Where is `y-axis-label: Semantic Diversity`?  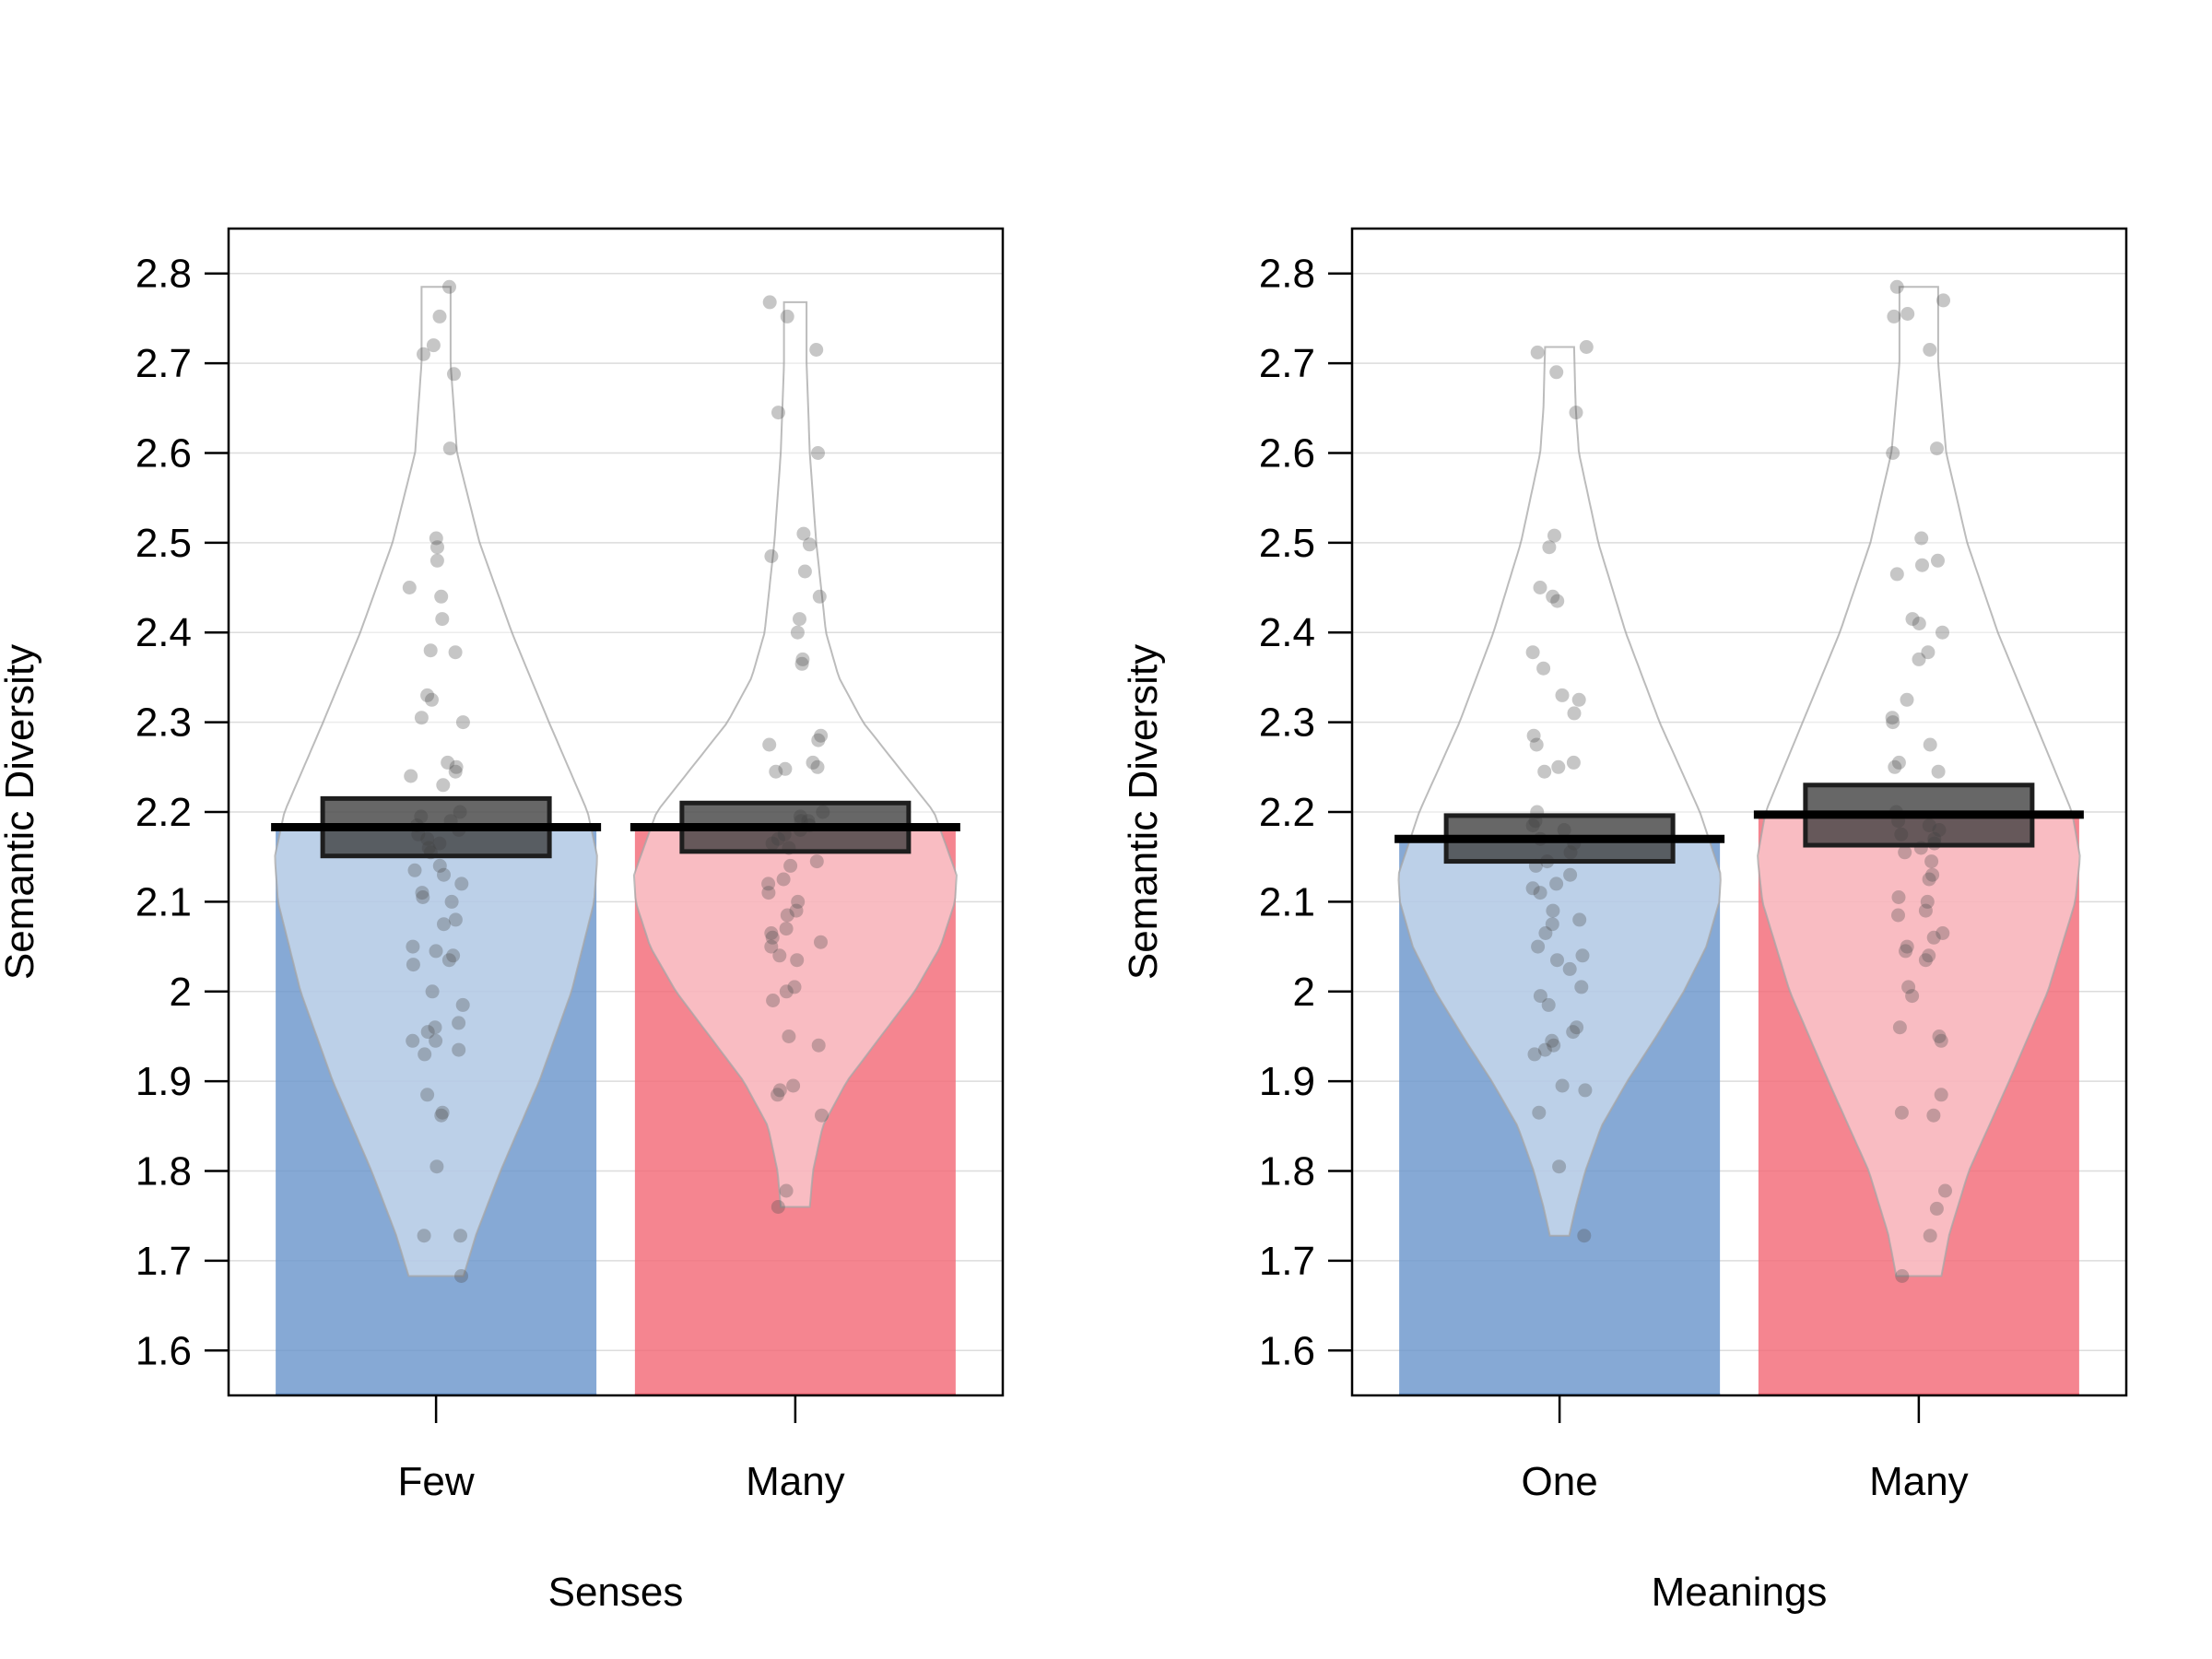
y-axis-label: Semantic Diversity is located at coordinates (21, 812).